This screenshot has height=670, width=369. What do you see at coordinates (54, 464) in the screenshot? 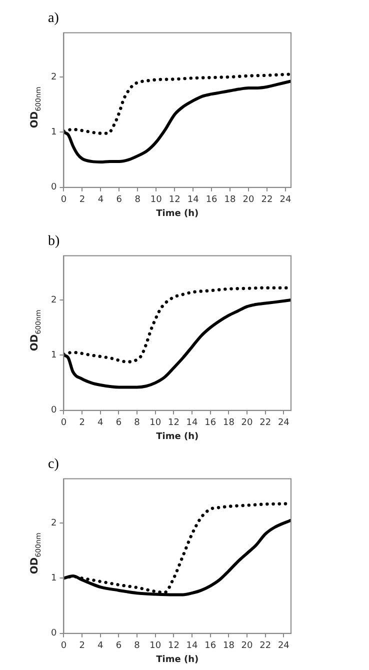
I see `chart-title: c)` at bounding box center [54, 464].